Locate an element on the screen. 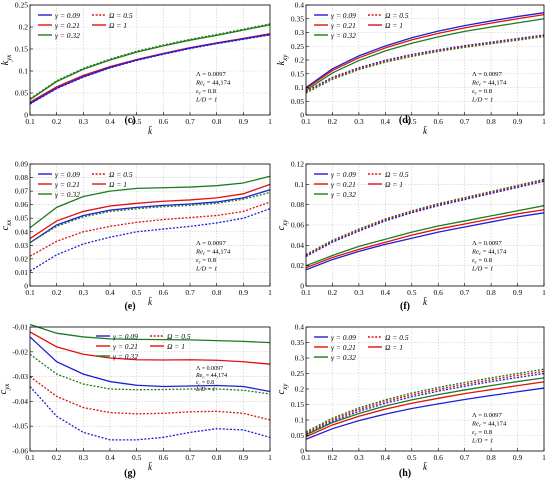  panel-label: (f) is located at coordinates (405, 306).